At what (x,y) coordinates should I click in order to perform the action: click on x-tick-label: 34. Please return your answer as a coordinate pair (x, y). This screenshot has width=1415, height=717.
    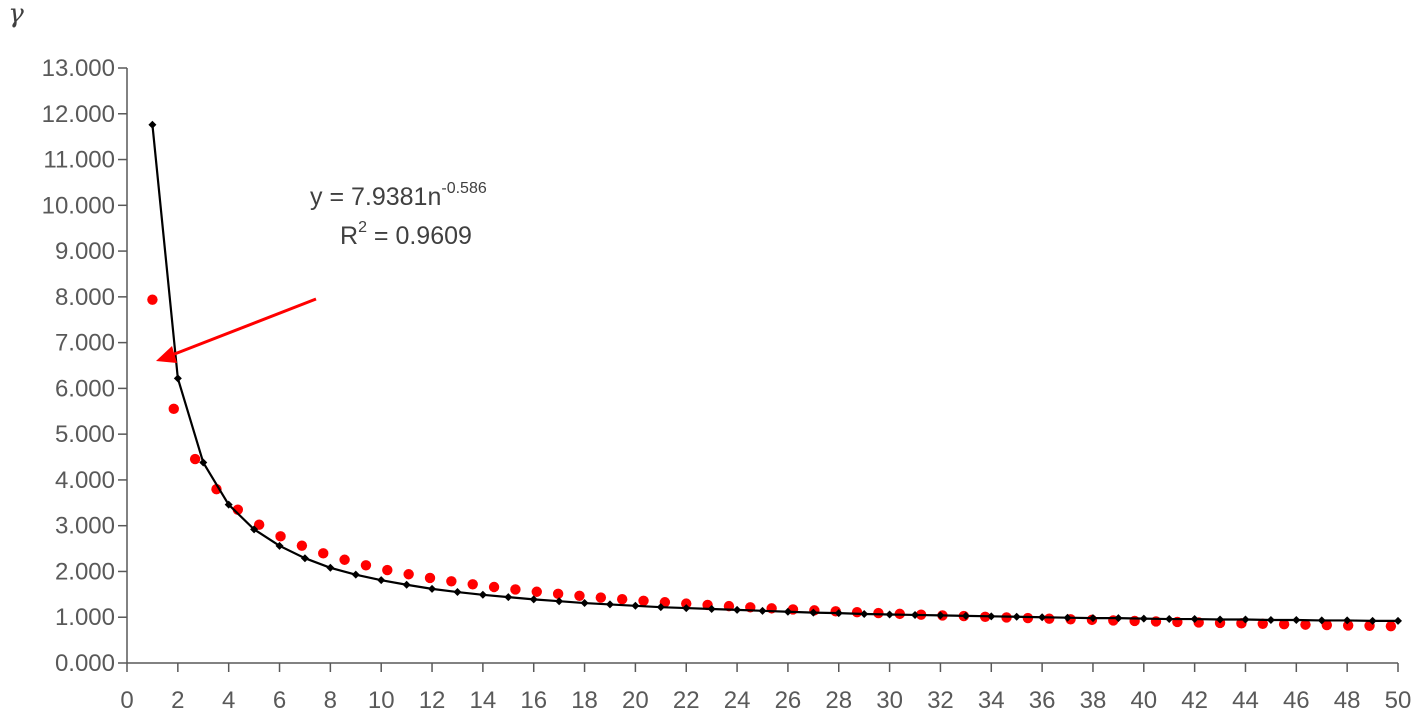
    Looking at the image, I should click on (991, 700).